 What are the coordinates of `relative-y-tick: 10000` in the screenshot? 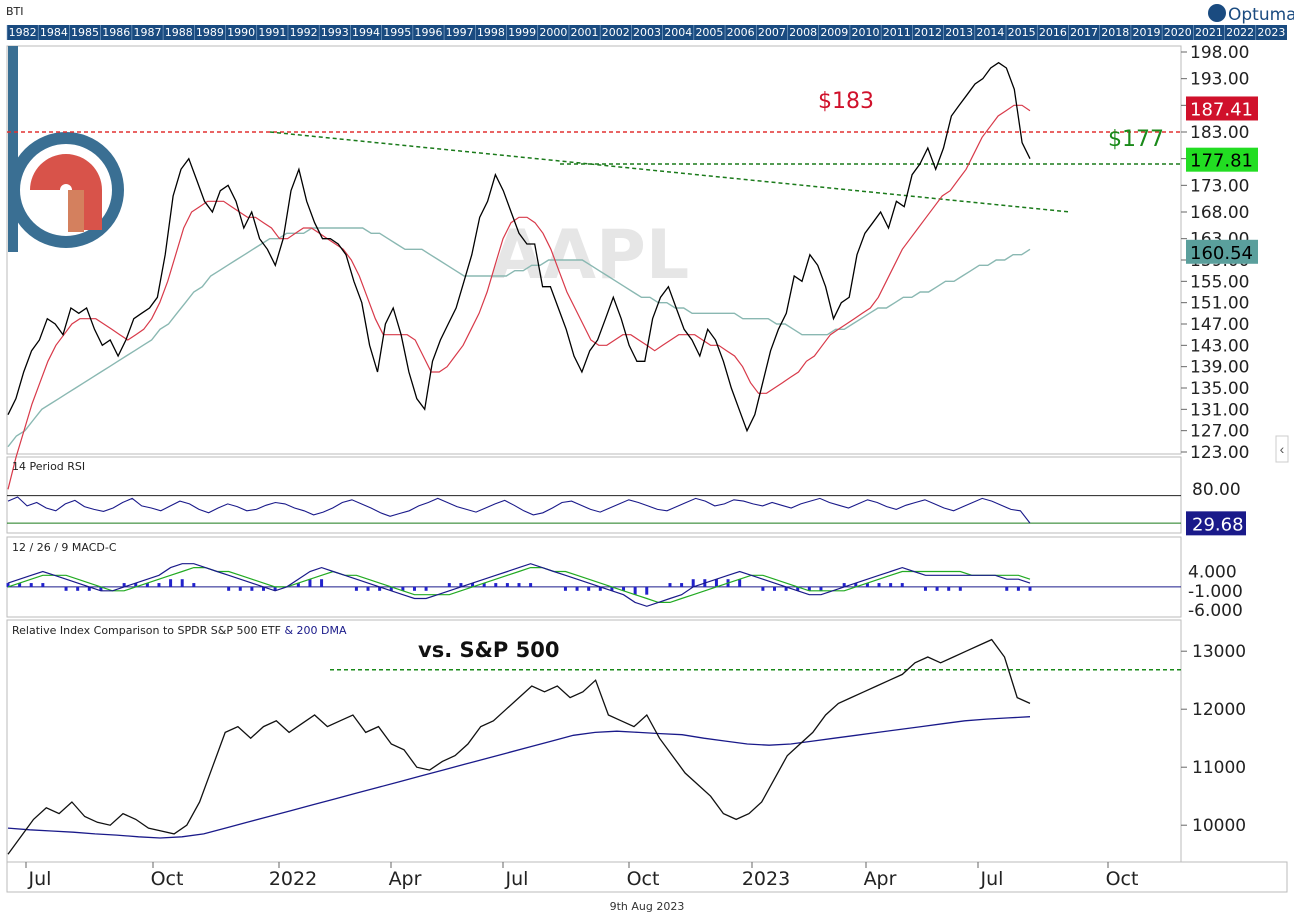 It's located at (1219, 826).